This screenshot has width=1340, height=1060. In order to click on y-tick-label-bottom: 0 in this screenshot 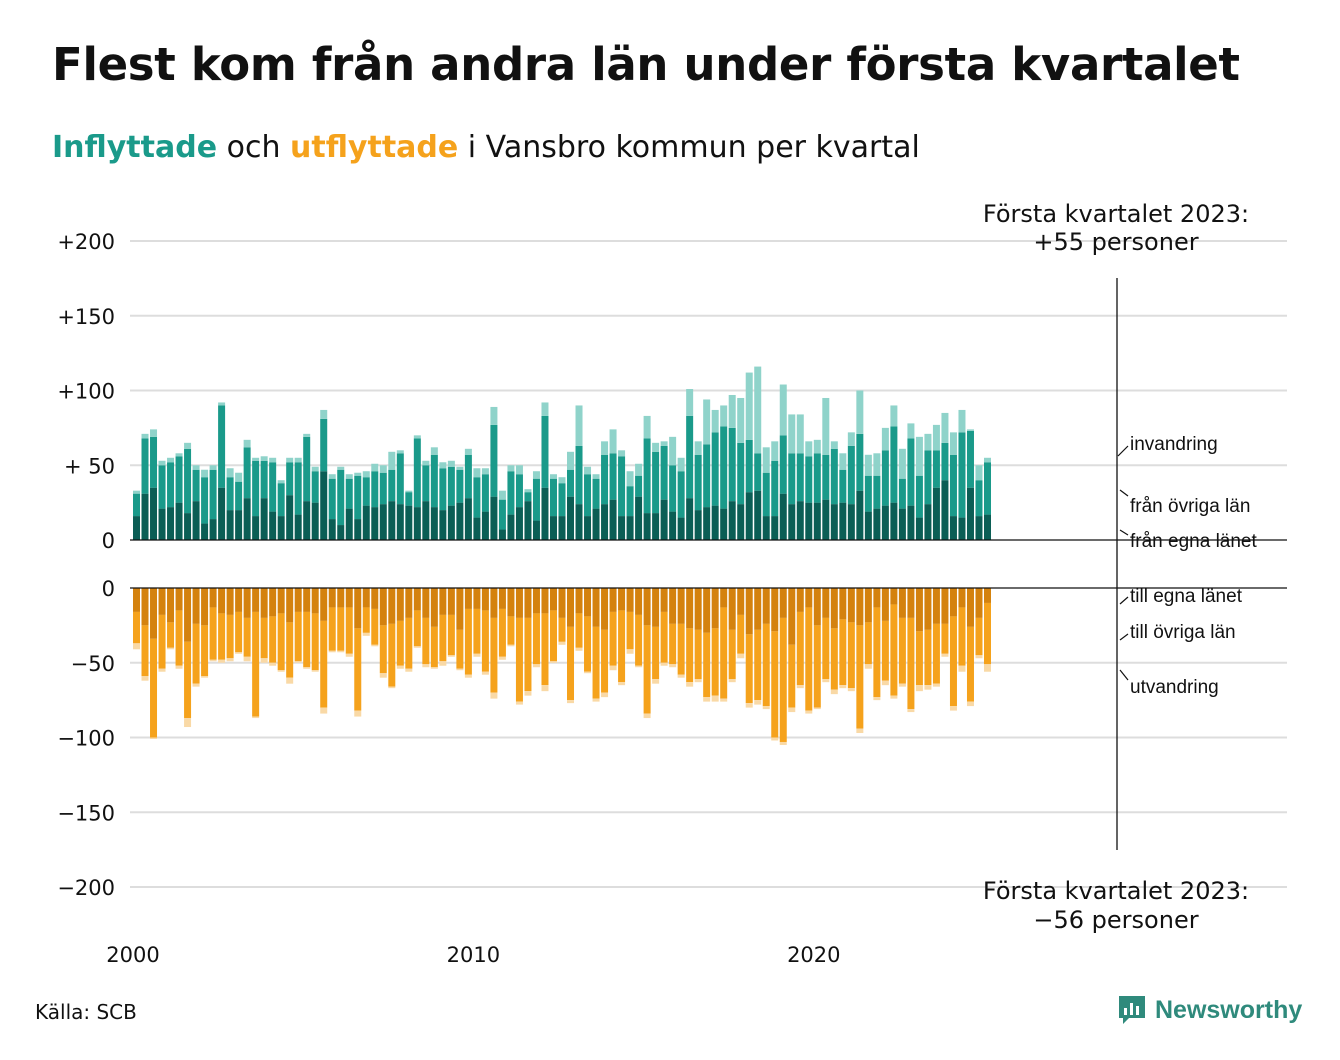, I will do `click(108, 589)`.